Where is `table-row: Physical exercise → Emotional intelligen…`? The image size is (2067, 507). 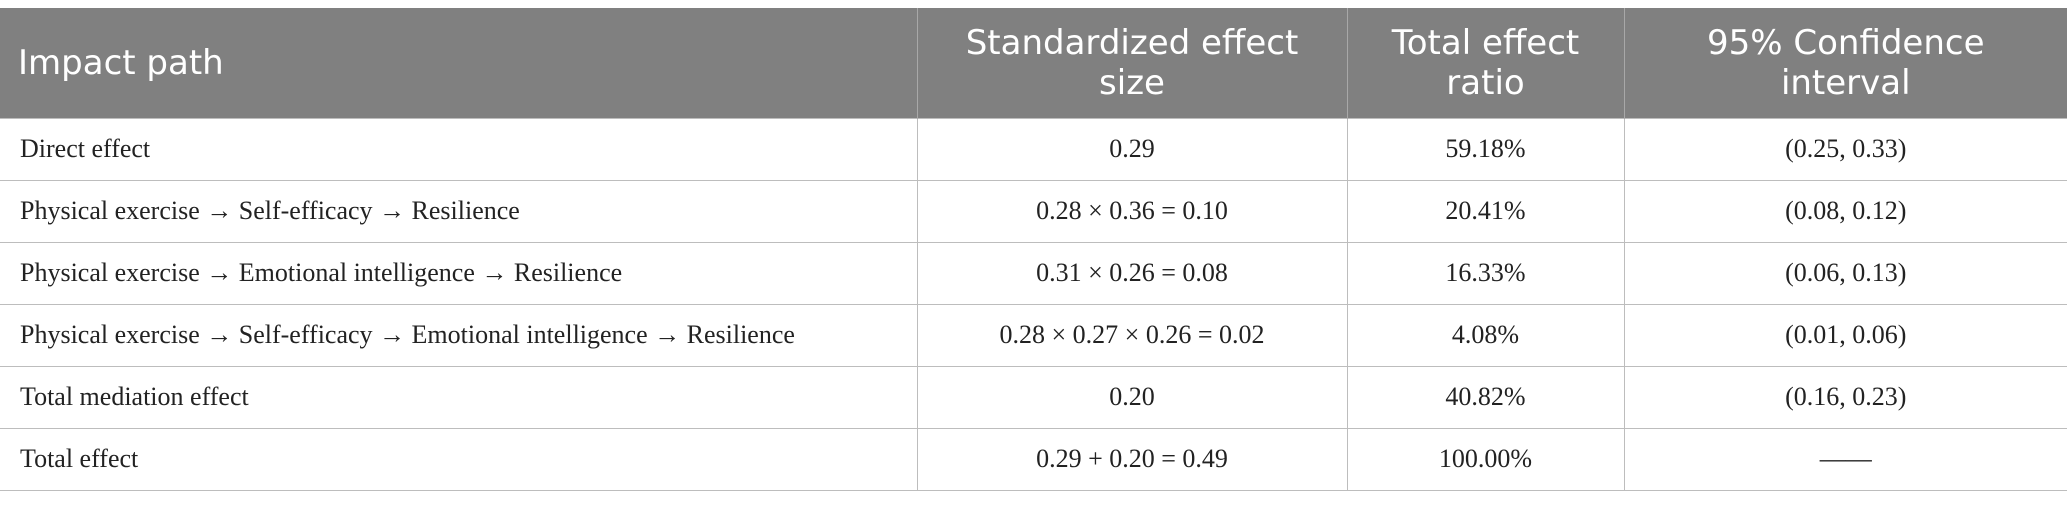
table-row: Physical exercise → Emotional intelligen… is located at coordinates (1033, 273).